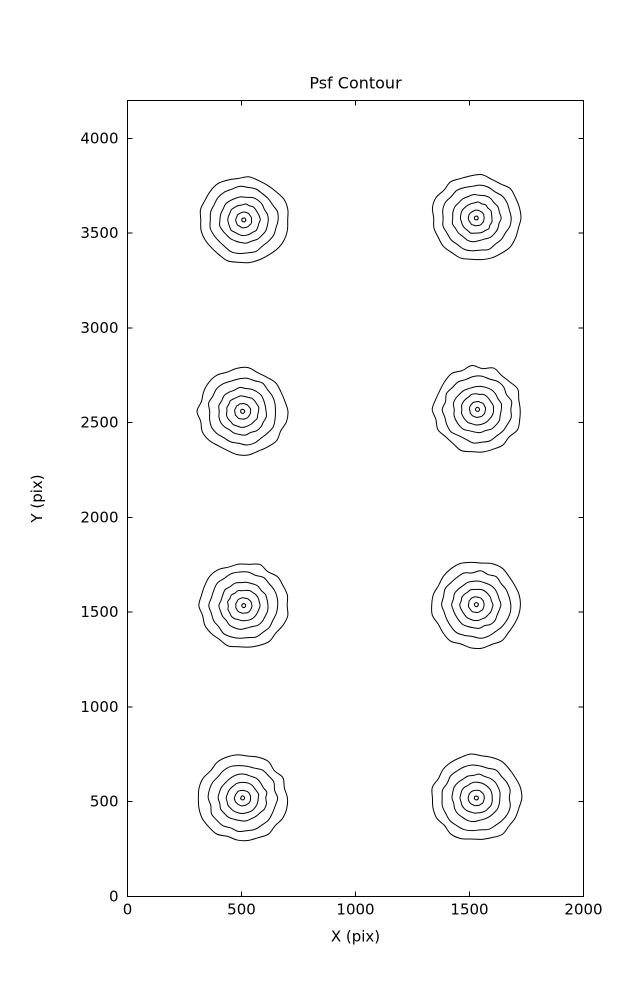 Image resolution: width=637 pixels, height=1000 pixels. What do you see at coordinates (99, 707) in the screenshot?
I see `y-tick-label: 1000` at bounding box center [99, 707].